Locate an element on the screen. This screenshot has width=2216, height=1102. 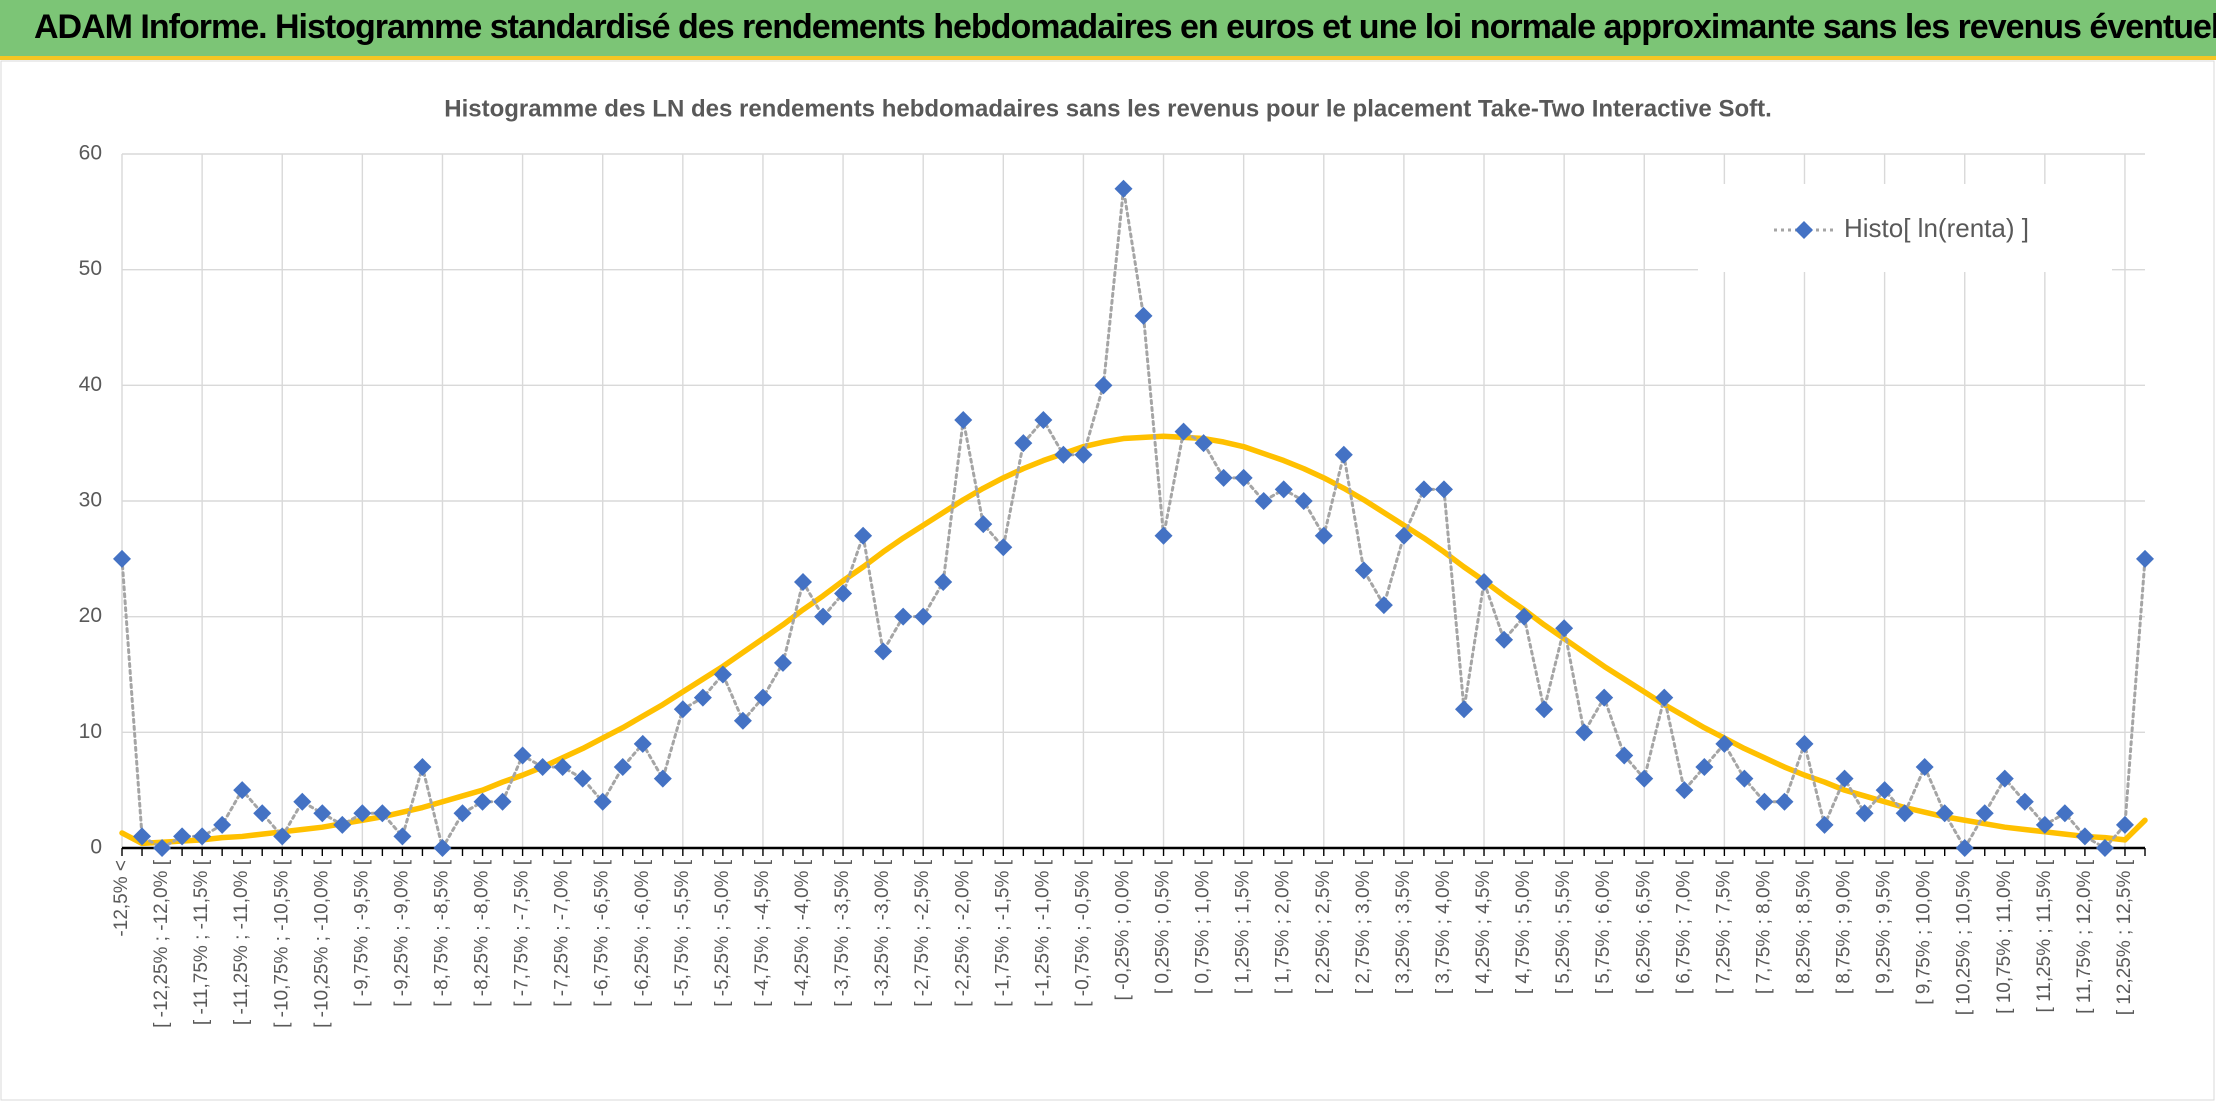
x-tick-label: [ -9,75% ; -9,5% [ is located at coordinates (361, 933).